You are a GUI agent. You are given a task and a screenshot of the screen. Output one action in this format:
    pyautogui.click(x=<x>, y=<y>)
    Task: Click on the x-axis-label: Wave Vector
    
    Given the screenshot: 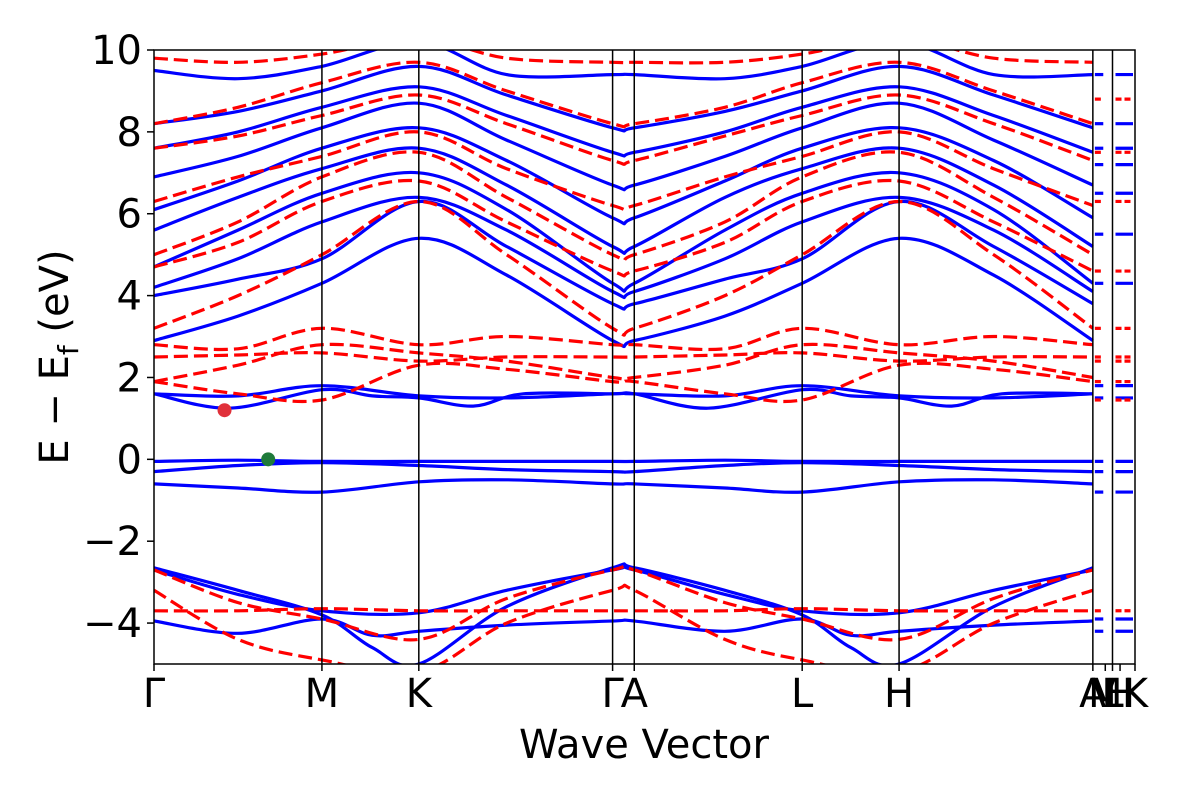 What is the action you would take?
    pyautogui.click(x=644, y=745)
    